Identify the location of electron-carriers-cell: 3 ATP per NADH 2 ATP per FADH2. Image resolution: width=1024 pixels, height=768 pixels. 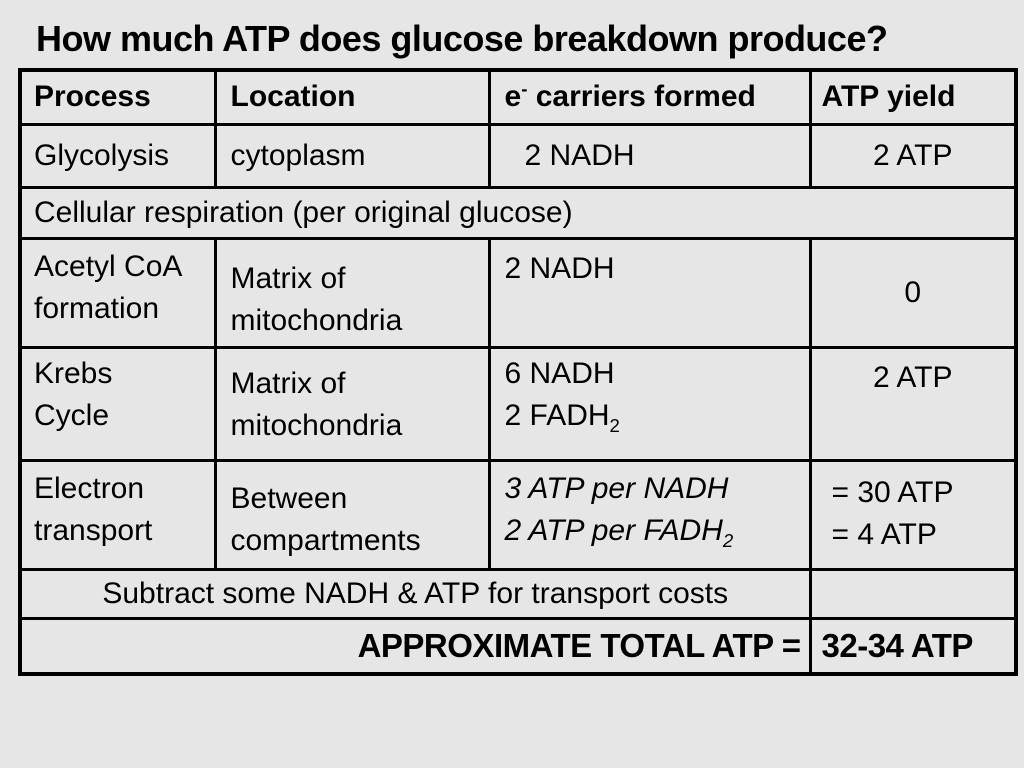
(649, 514).